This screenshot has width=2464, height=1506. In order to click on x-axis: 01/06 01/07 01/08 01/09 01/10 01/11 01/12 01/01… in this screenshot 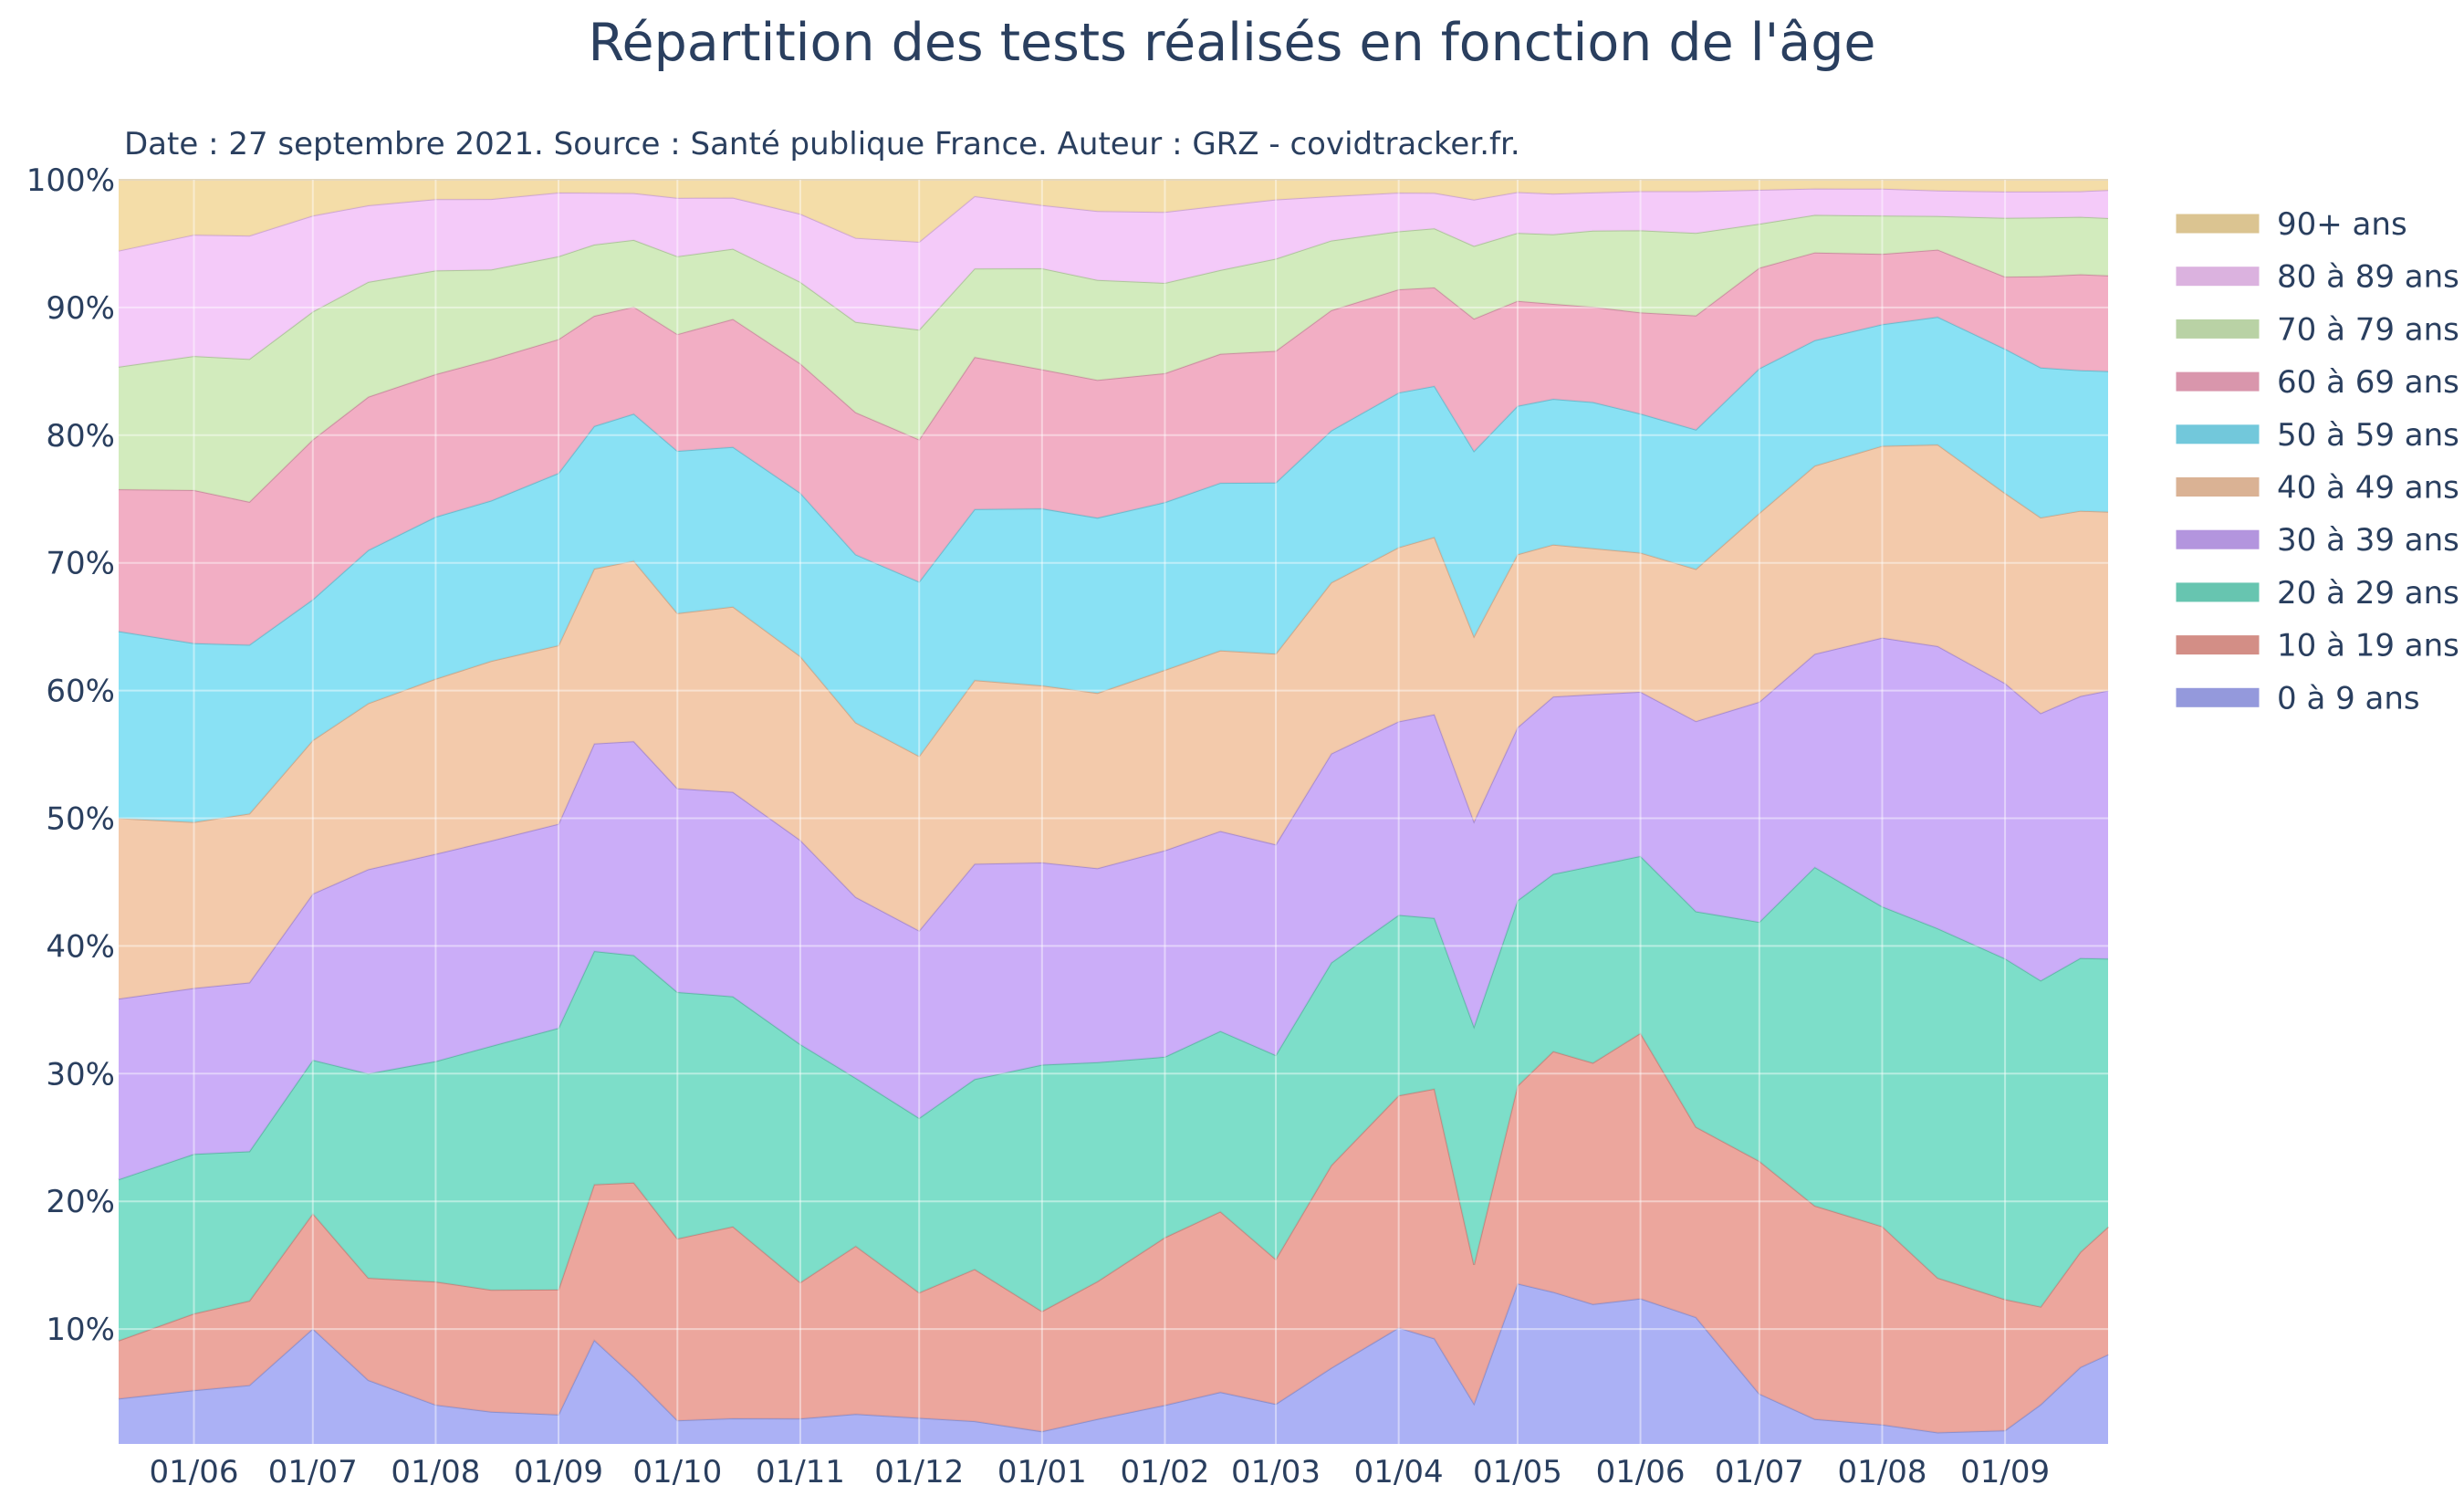, I will do `click(1100, 1472)`.